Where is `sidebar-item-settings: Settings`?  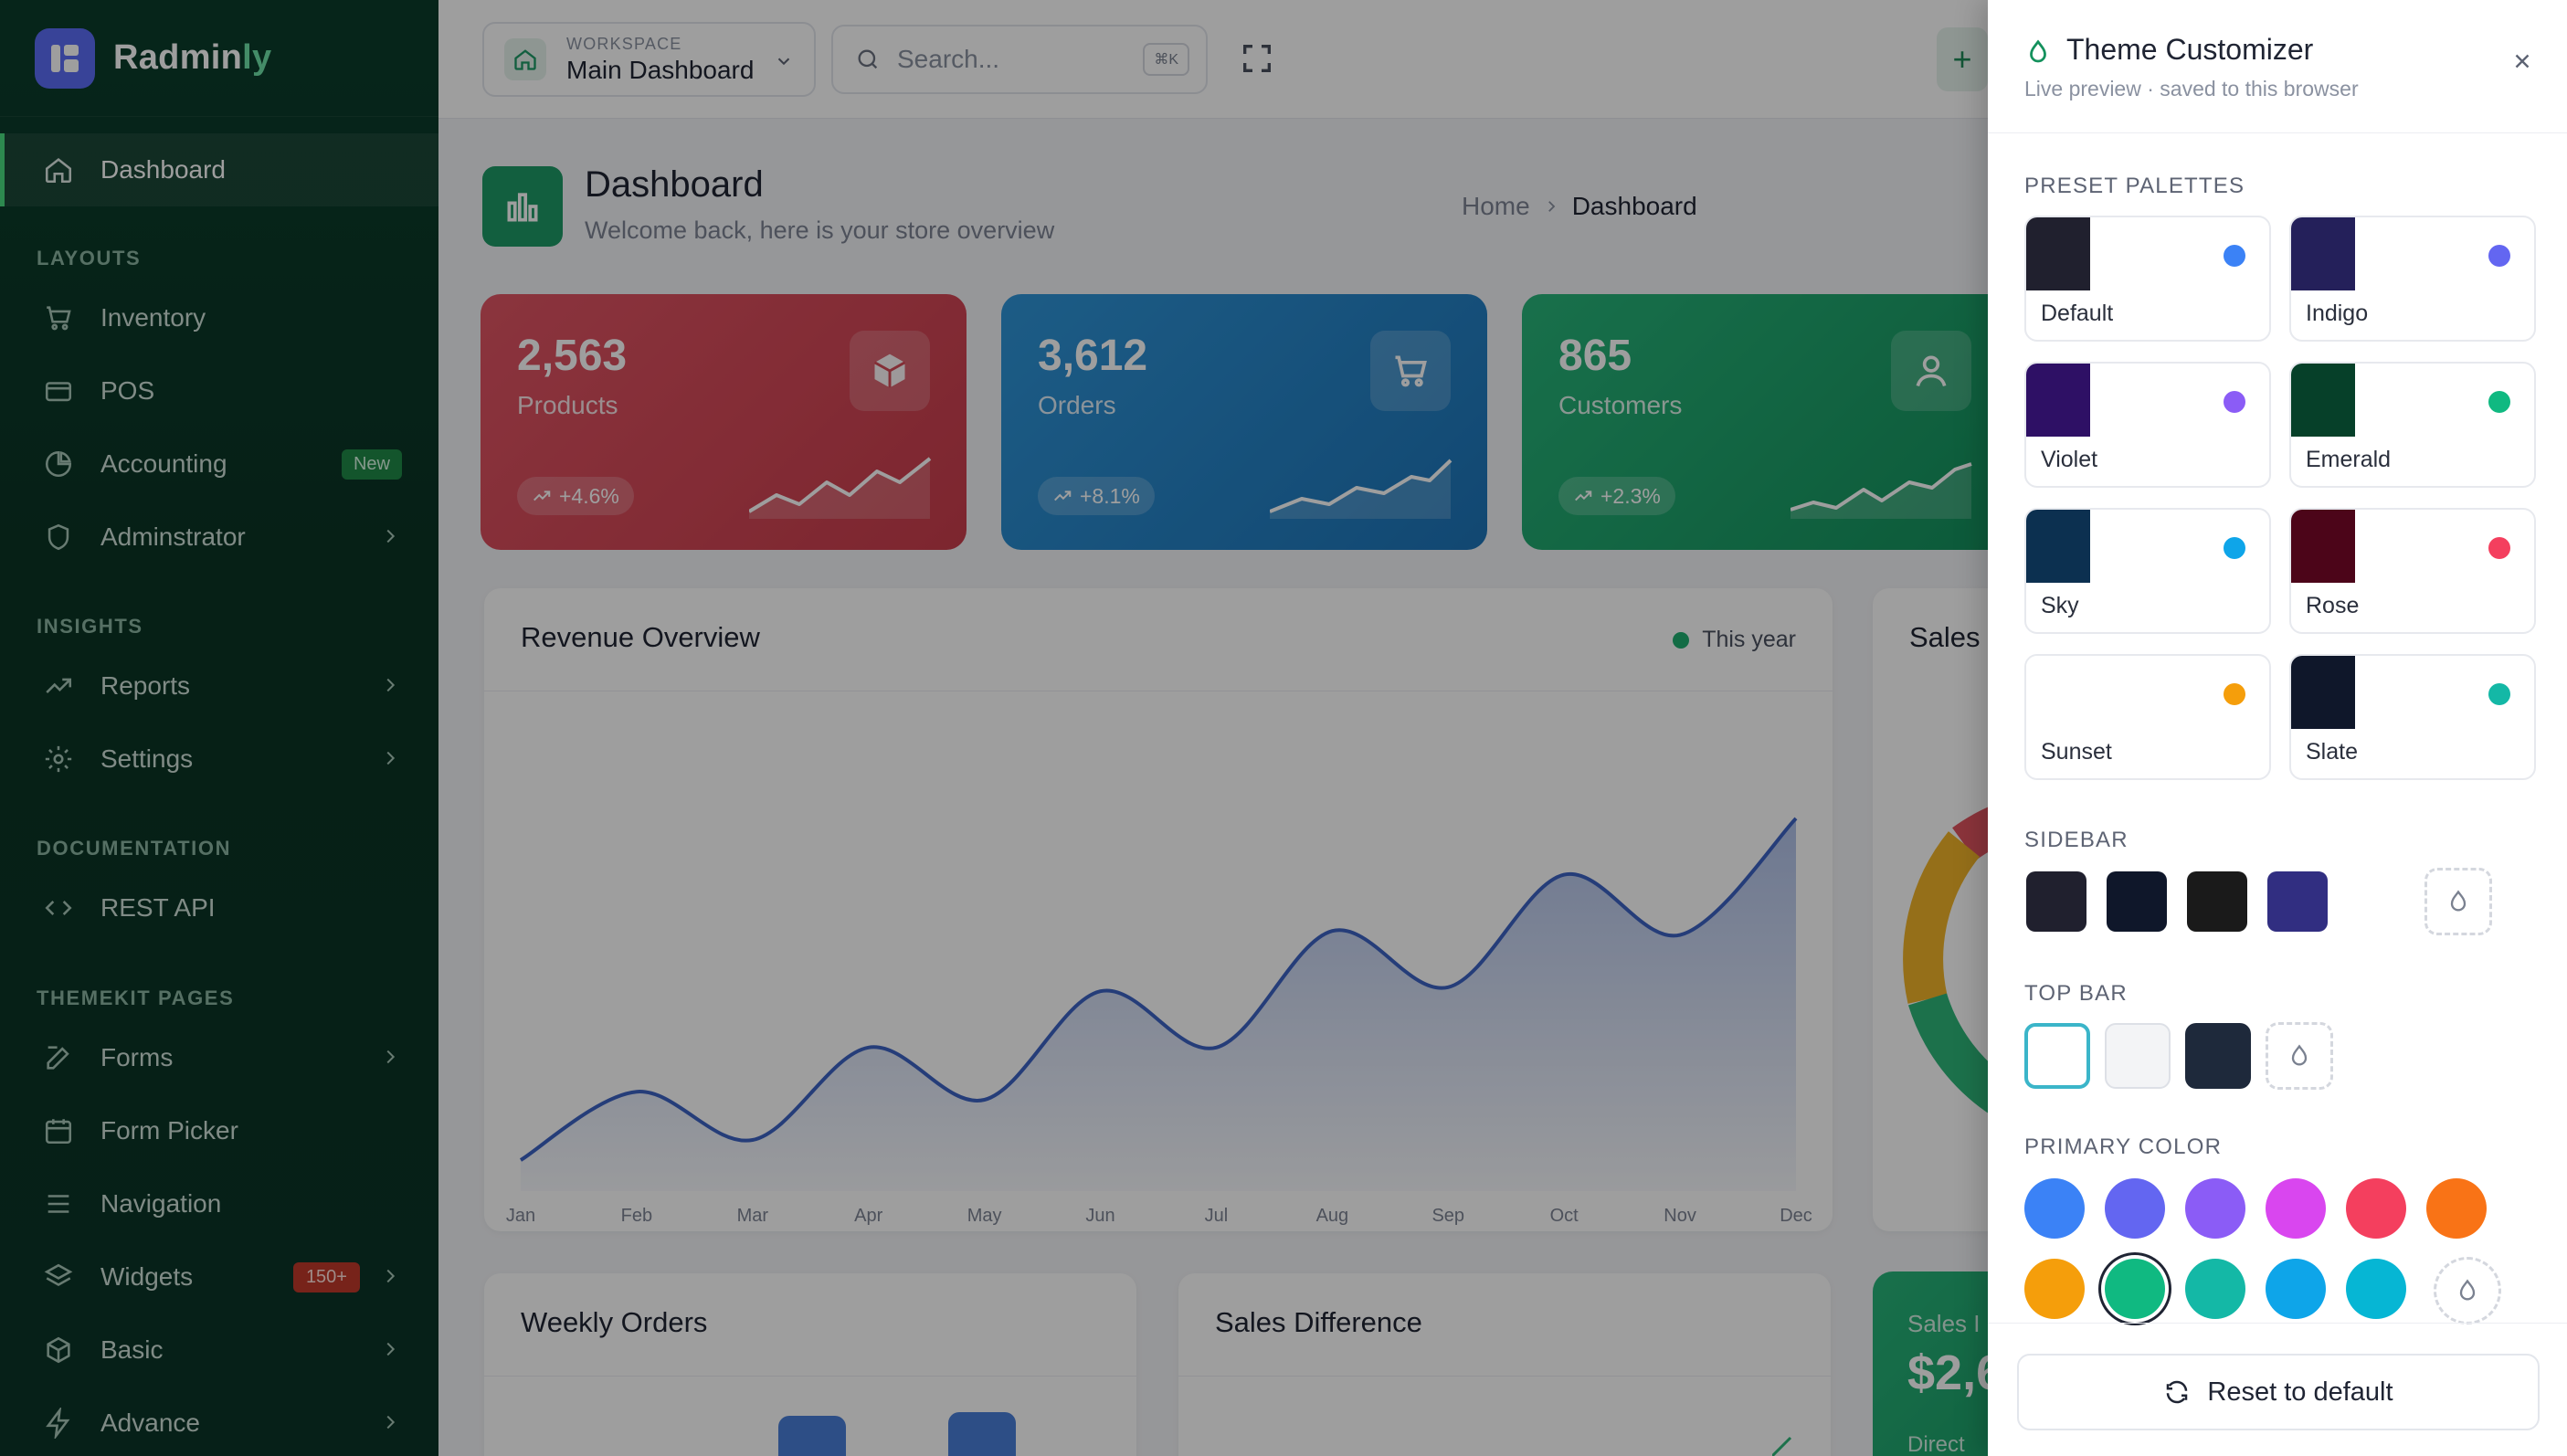 sidebar-item-settings: Settings is located at coordinates (219, 760).